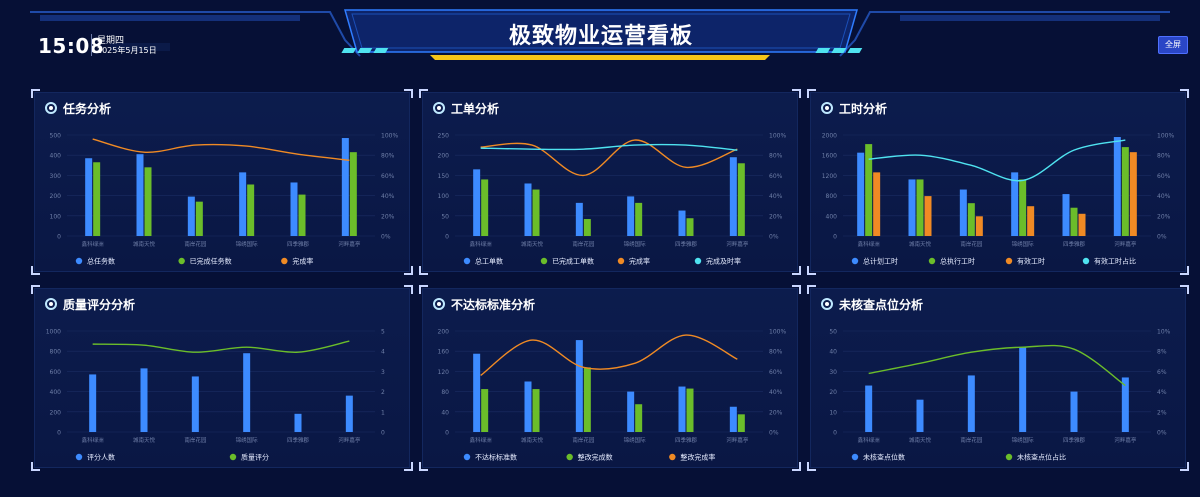  What do you see at coordinates (383, 392) in the screenshot?
I see `y2-tick-label: 2` at bounding box center [383, 392].